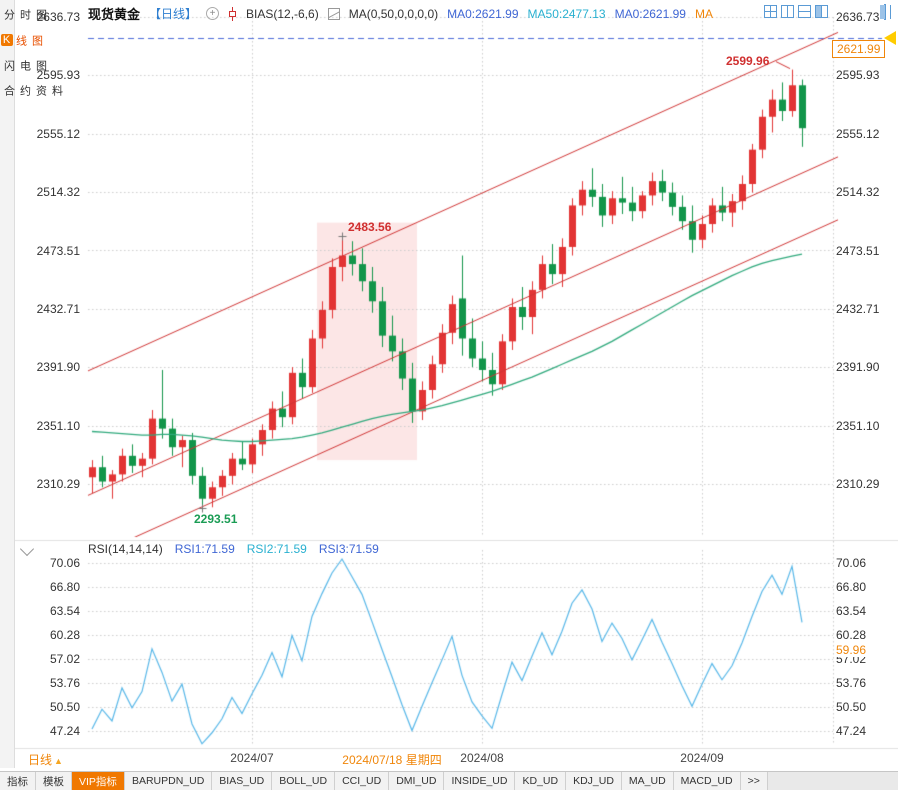 The width and height of the screenshot is (898, 790). What do you see at coordinates (885, 12) in the screenshot?
I see `panel-toggle-icon` at bounding box center [885, 12].